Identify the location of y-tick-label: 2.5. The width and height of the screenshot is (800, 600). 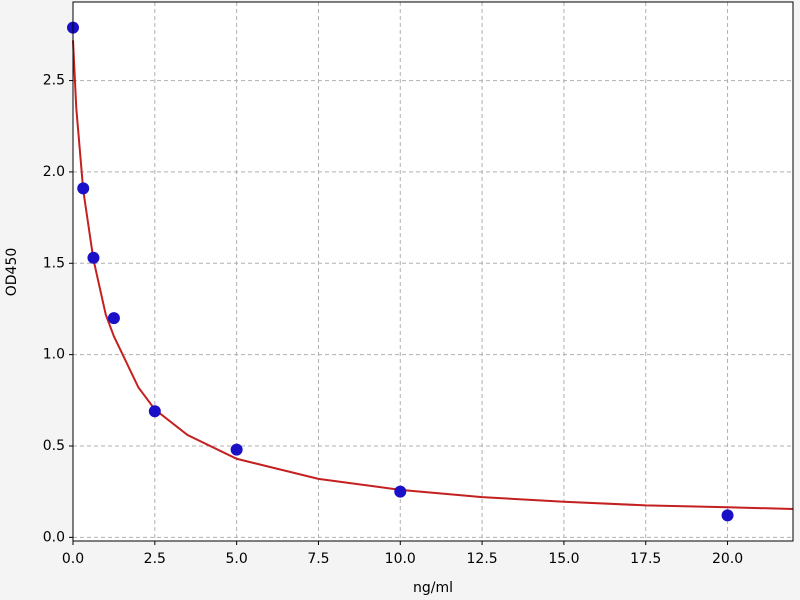
(54, 81).